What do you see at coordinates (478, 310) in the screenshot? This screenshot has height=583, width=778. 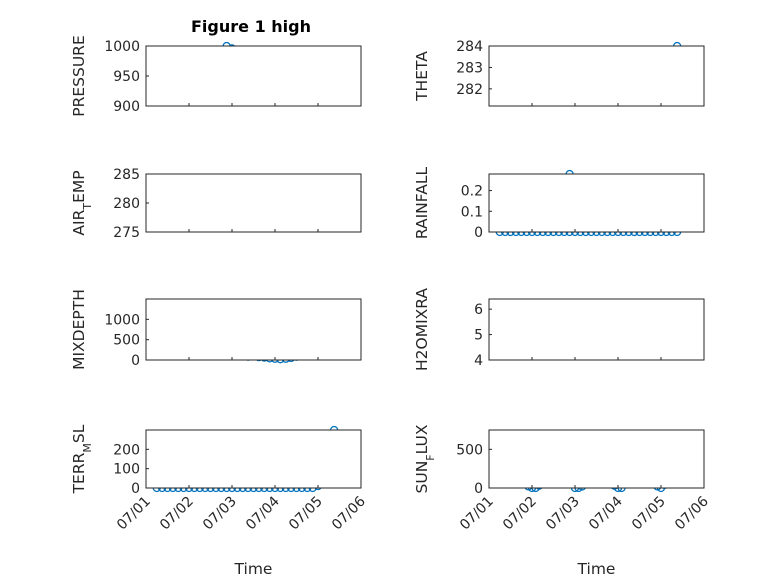 I see `y-tick-label: 6` at bounding box center [478, 310].